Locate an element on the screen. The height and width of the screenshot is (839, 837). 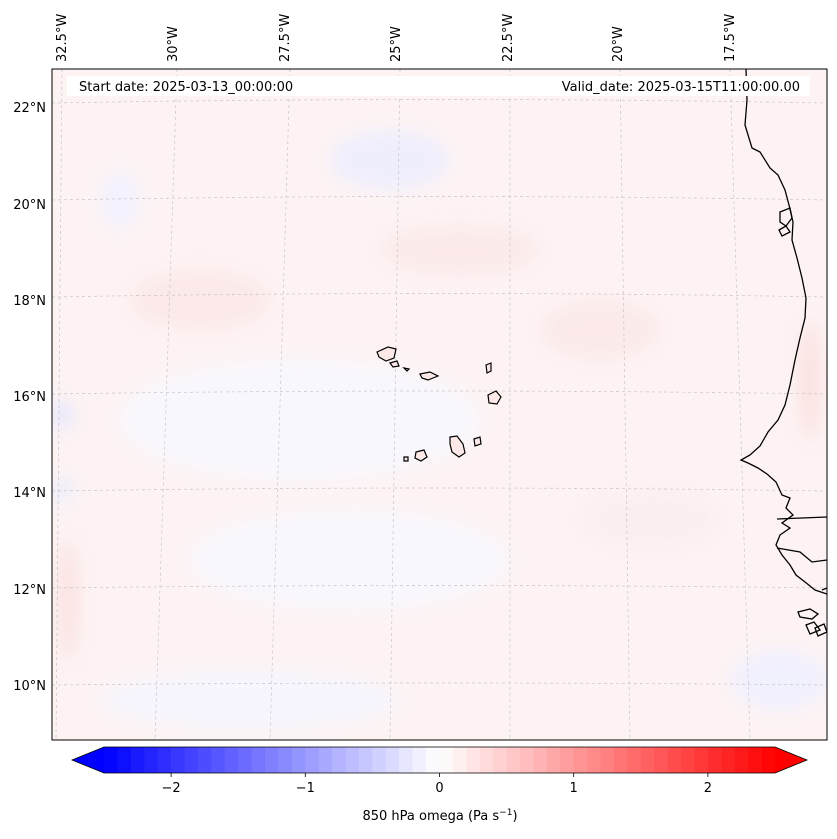
lon-label-25w: 25°W is located at coordinates (396, 44).